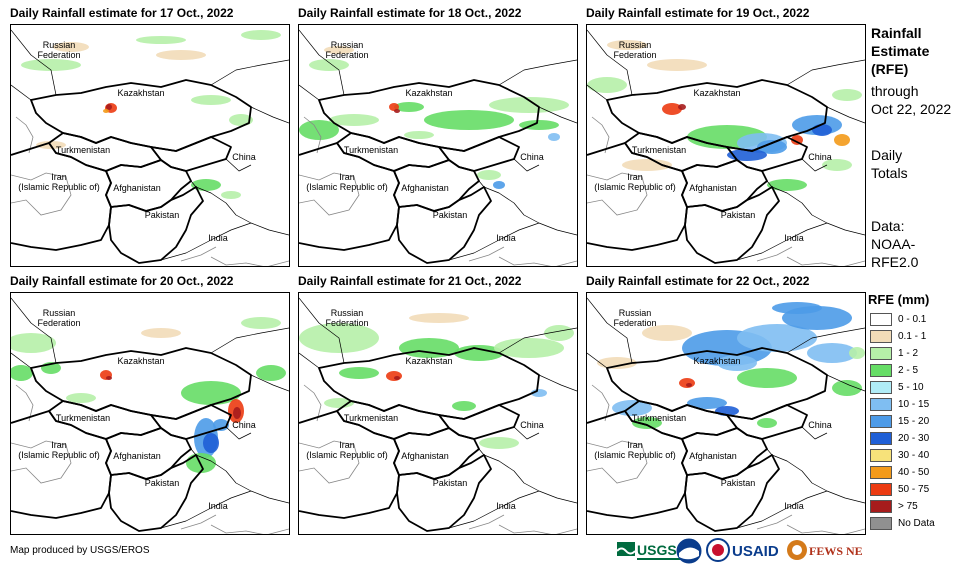  What do you see at coordinates (908, 353) in the screenshot?
I see `legend-label: 1 - 2` at bounding box center [908, 353].